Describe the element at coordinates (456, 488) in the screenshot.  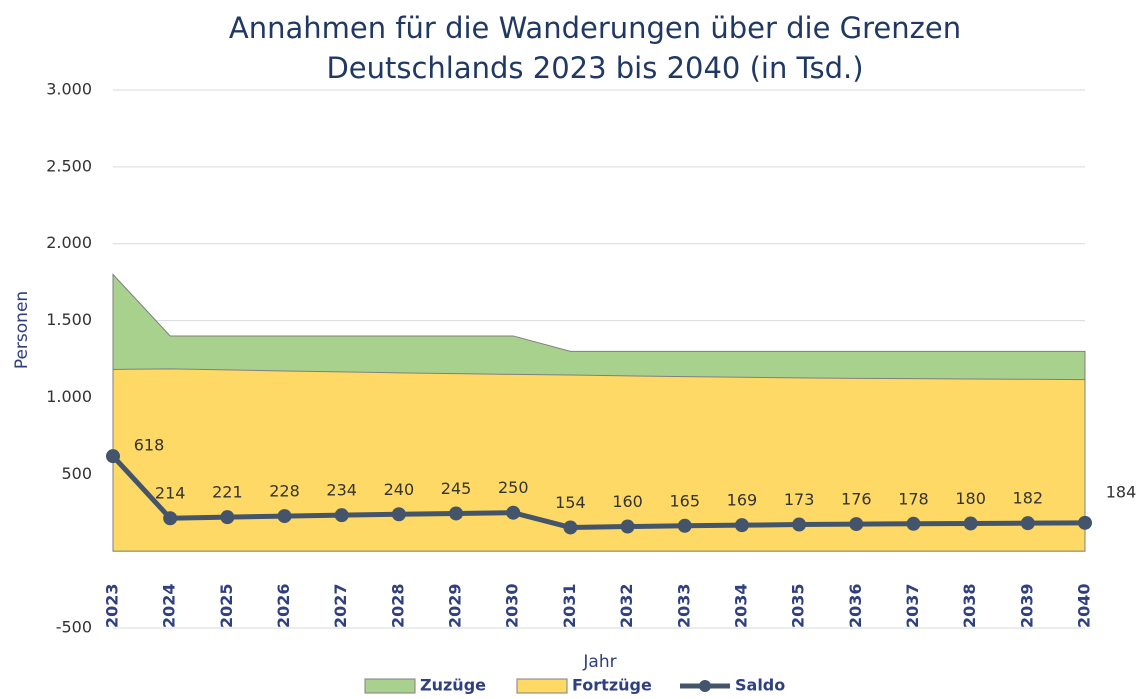
I see `data-label: 245` at that location.